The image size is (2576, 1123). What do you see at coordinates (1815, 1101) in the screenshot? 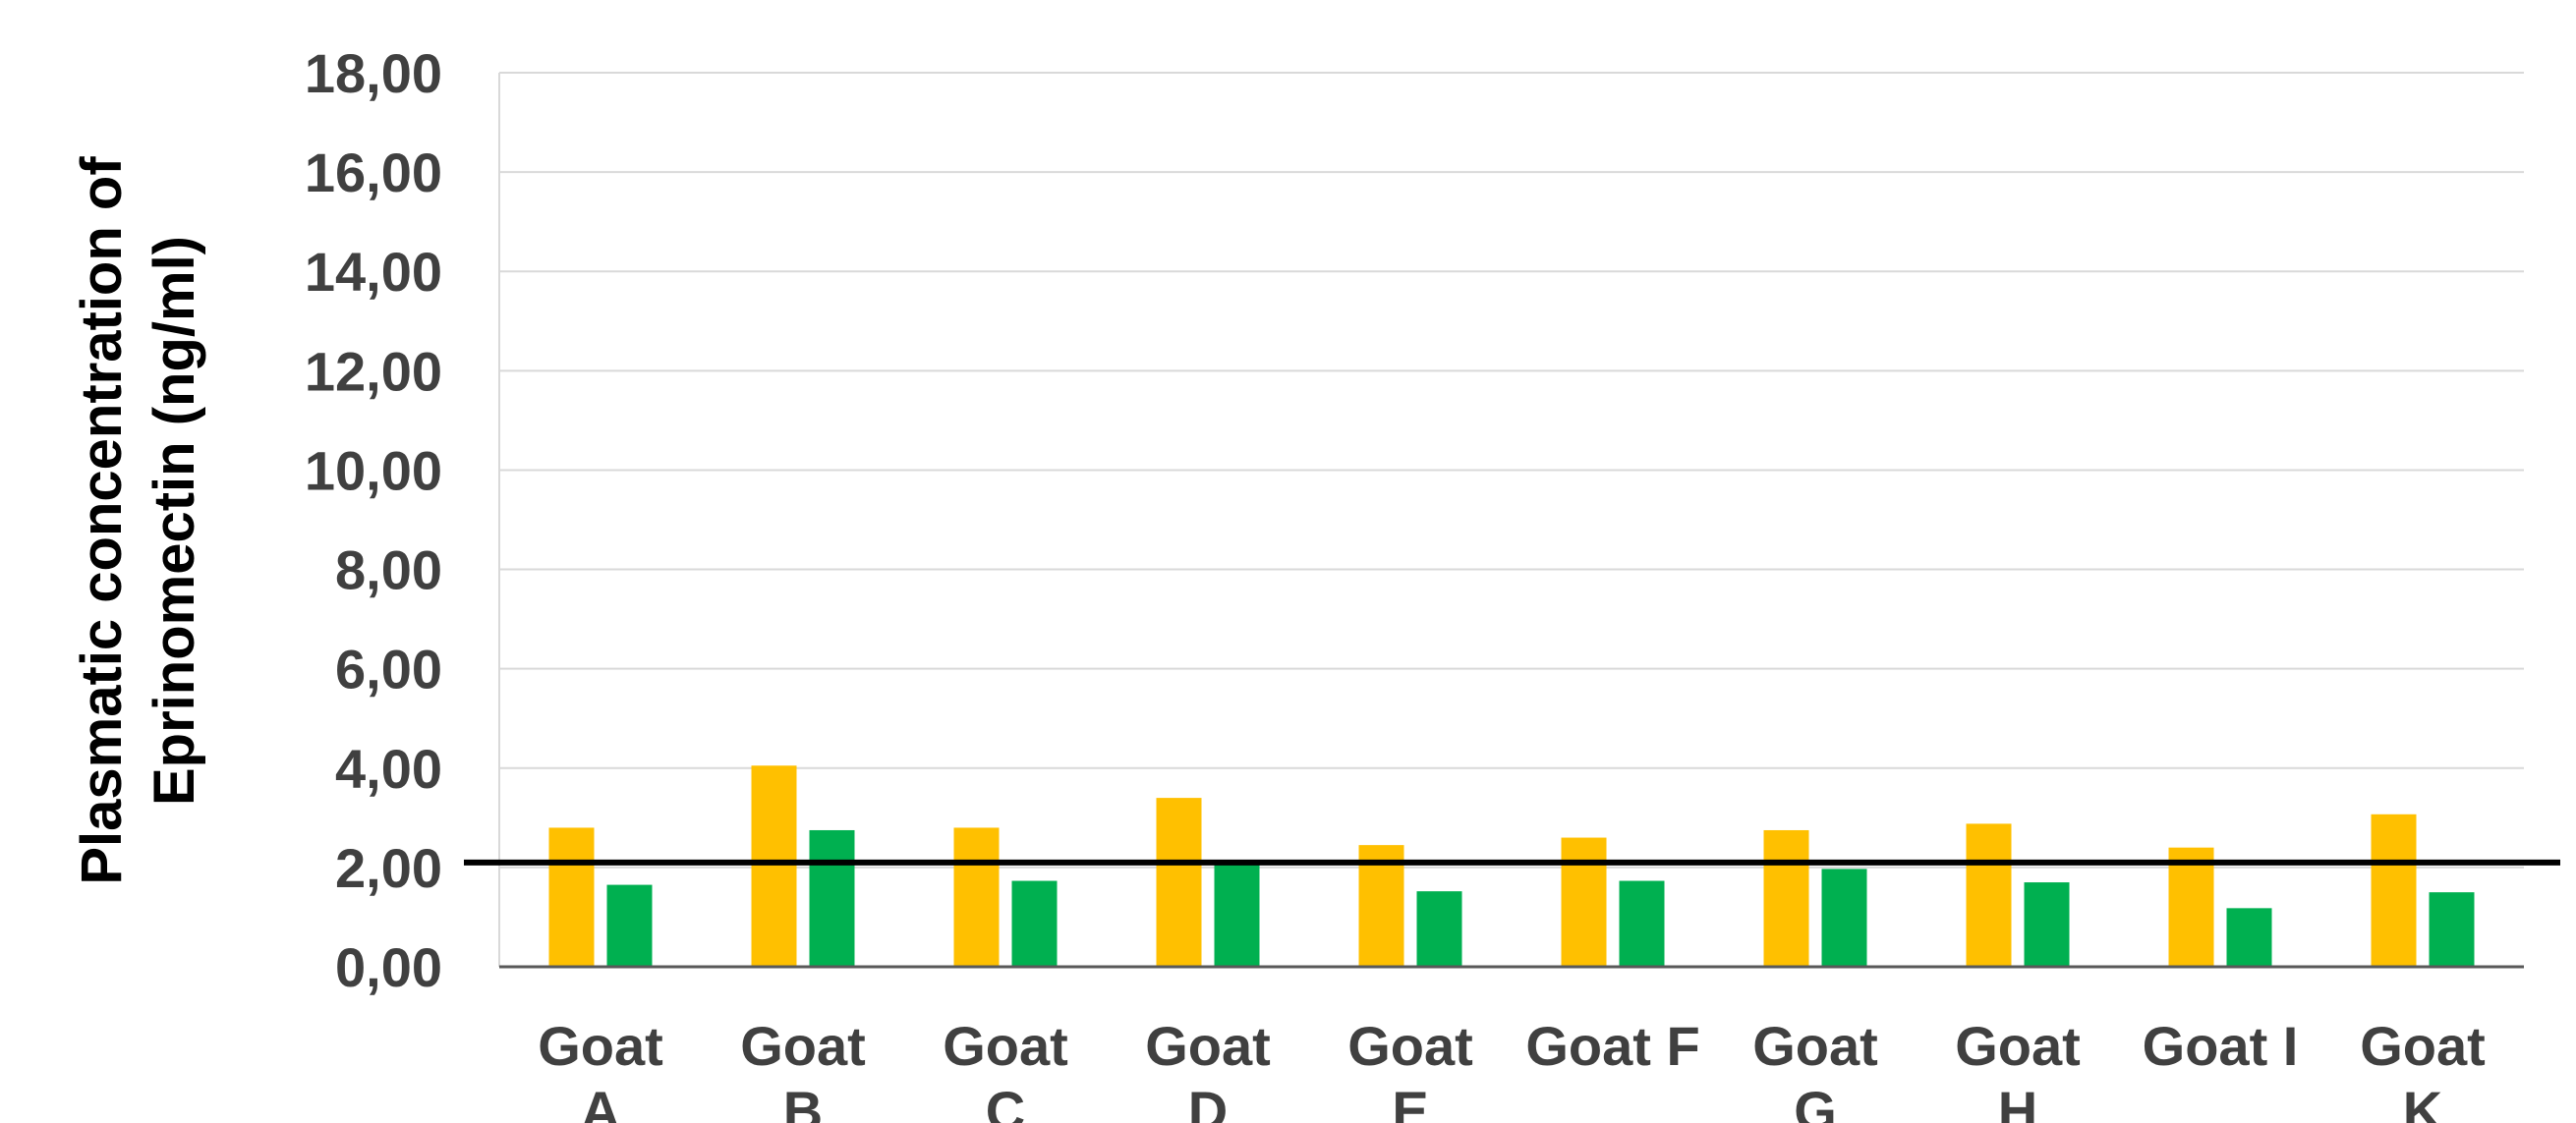
I see `x-category-label-line: G` at bounding box center [1815, 1101].